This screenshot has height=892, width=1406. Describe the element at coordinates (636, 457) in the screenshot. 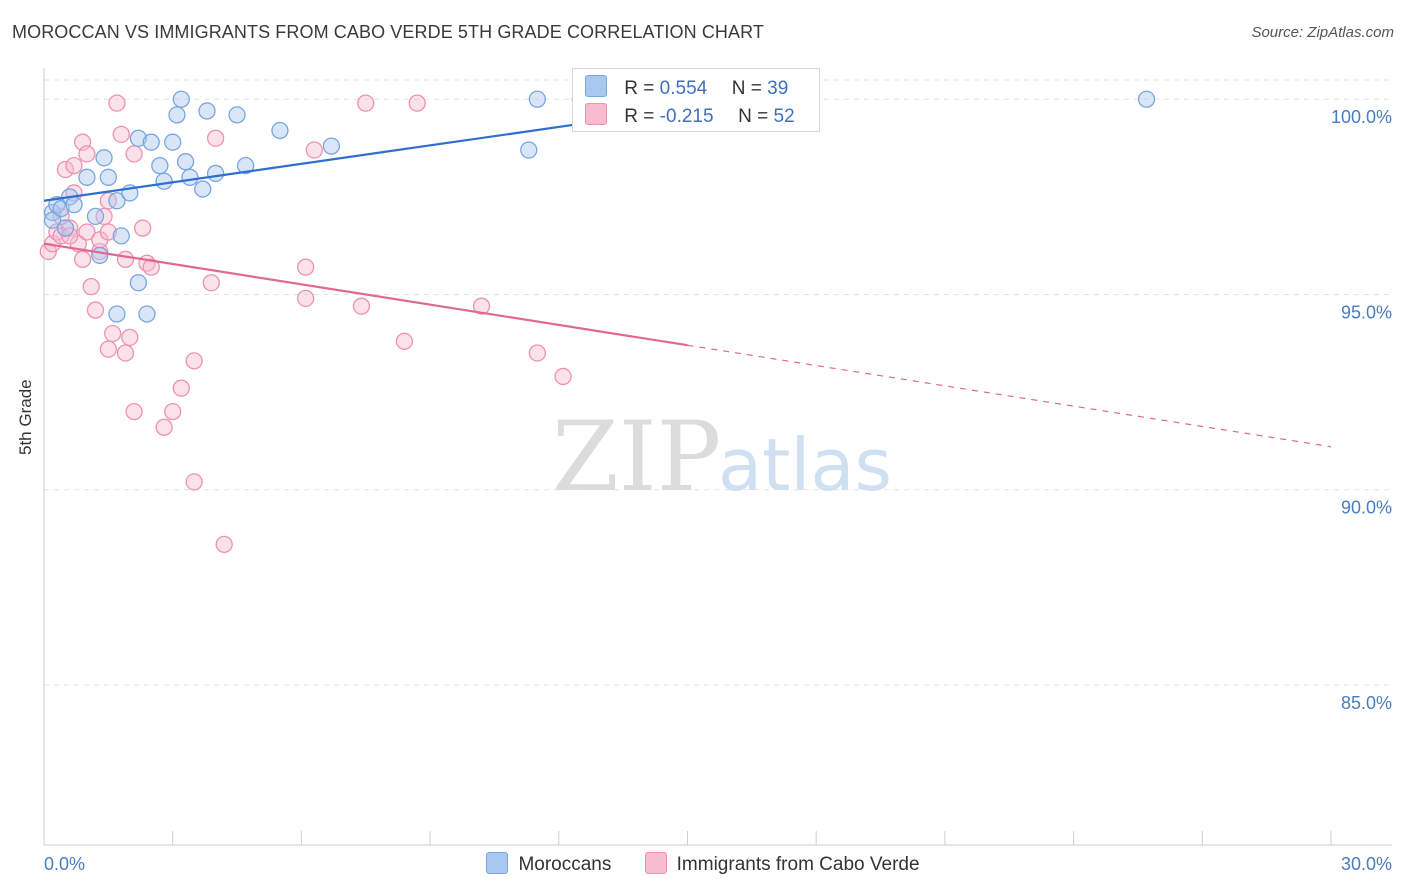

I see `watermark-zip: ZIP` at that location.